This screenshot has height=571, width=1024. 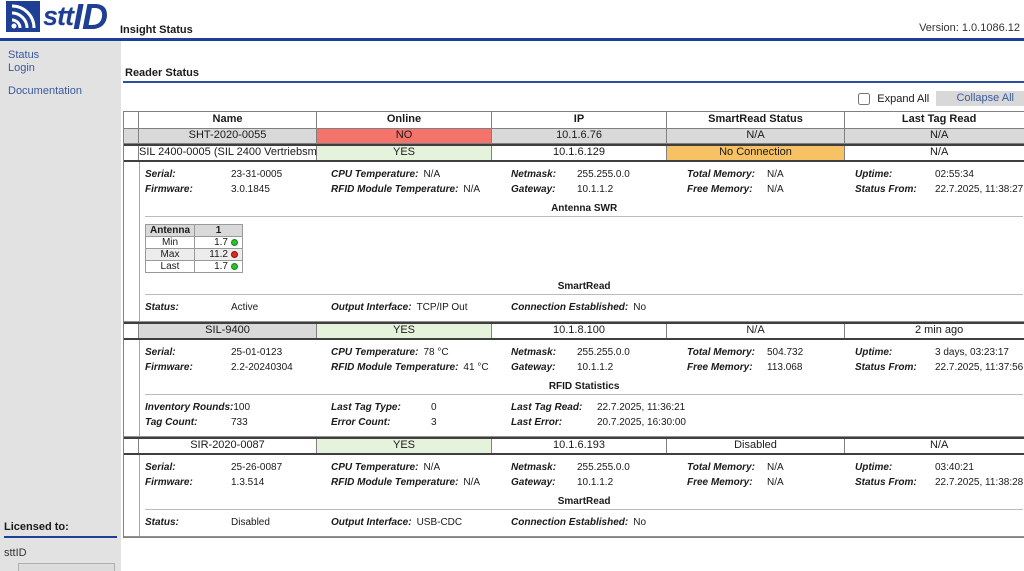 What do you see at coordinates (939, 119) in the screenshot?
I see `column-header-last-tag-read: Last Tag Read` at bounding box center [939, 119].